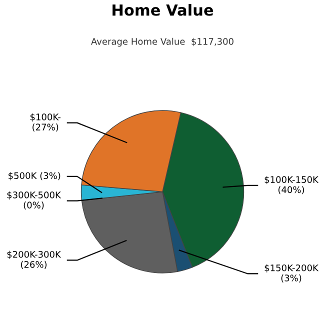  I want to click on legend-label: $300K-500K, so click(34, 195).